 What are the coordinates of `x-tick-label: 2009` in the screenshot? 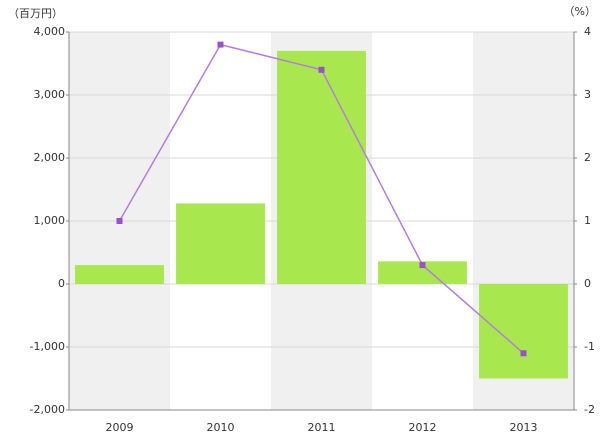 It's located at (120, 427).